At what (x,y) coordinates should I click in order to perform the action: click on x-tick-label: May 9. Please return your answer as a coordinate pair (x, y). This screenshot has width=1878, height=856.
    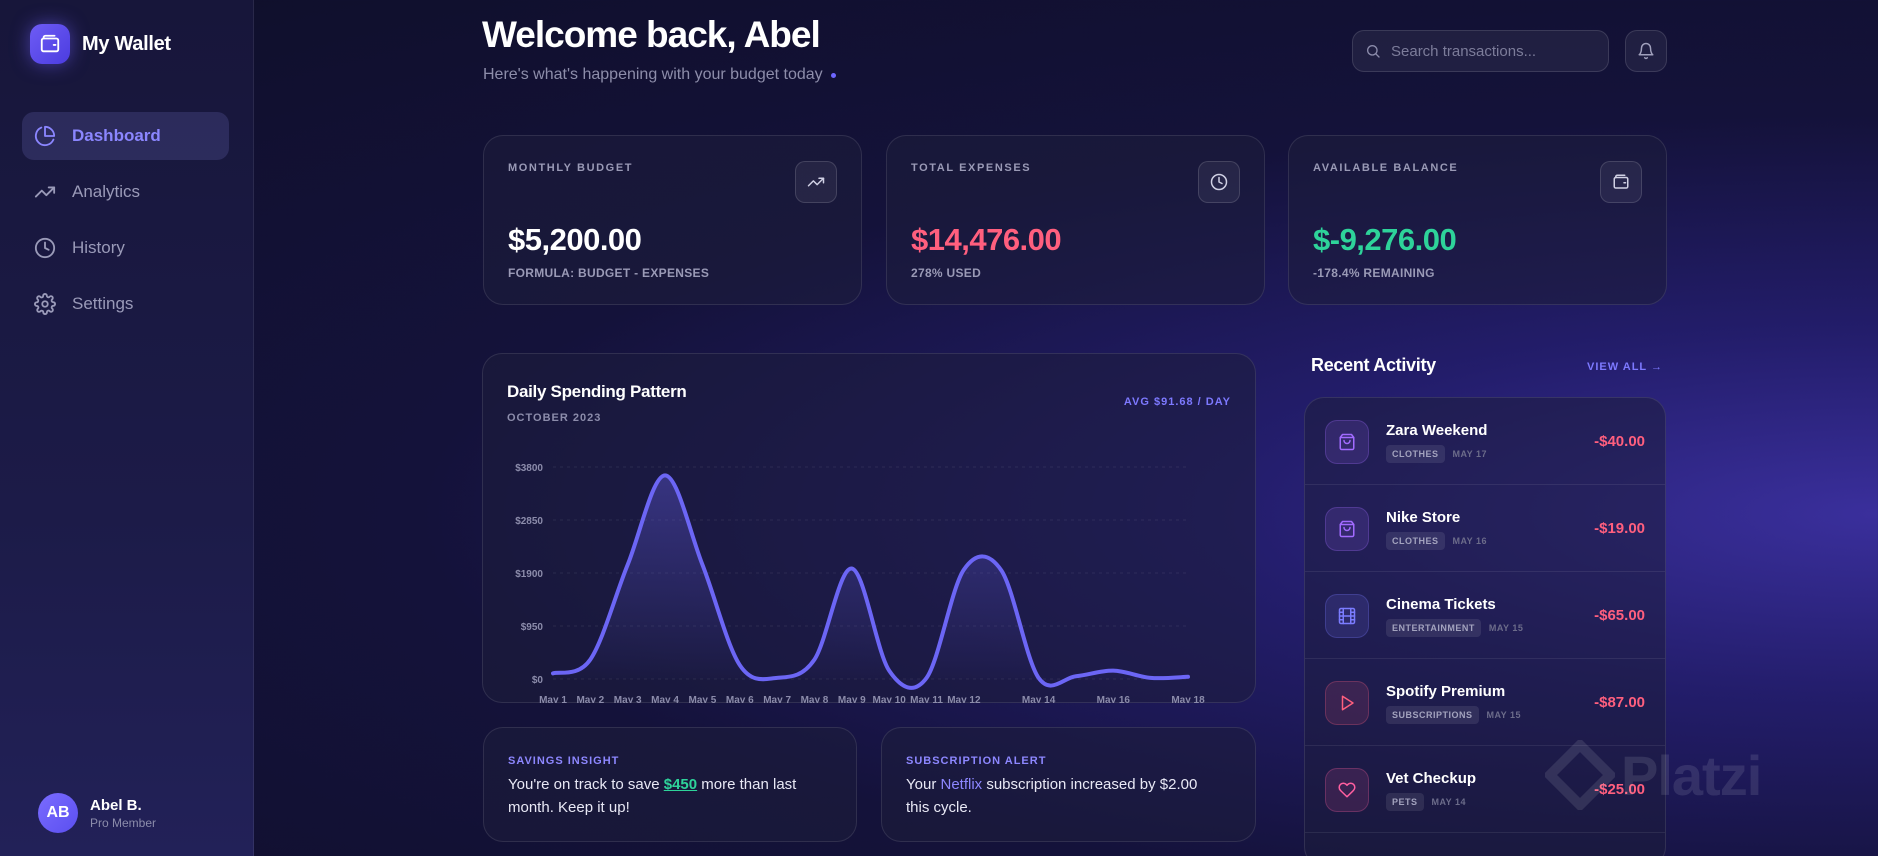
    Looking at the image, I should click on (852, 699).